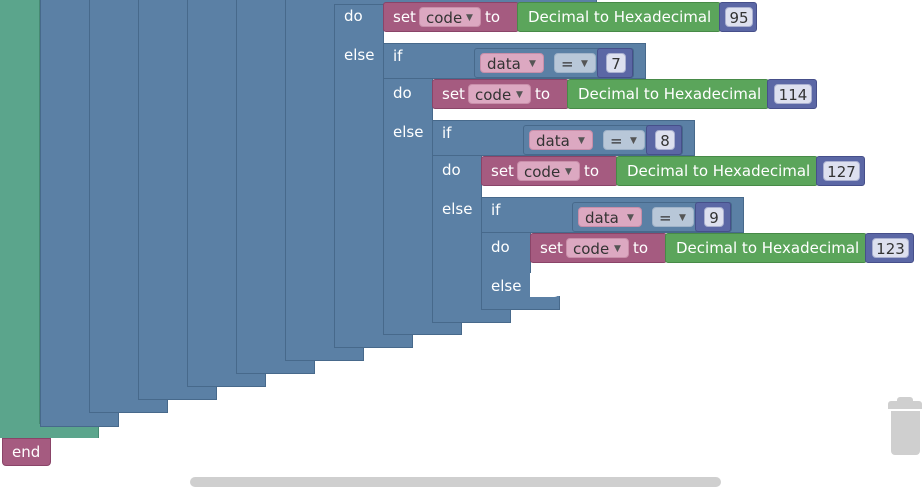 The width and height of the screenshot is (923, 489). Describe the element at coordinates (226, 380) in the screenshot. I see `if-block-level-4-footer` at that location.